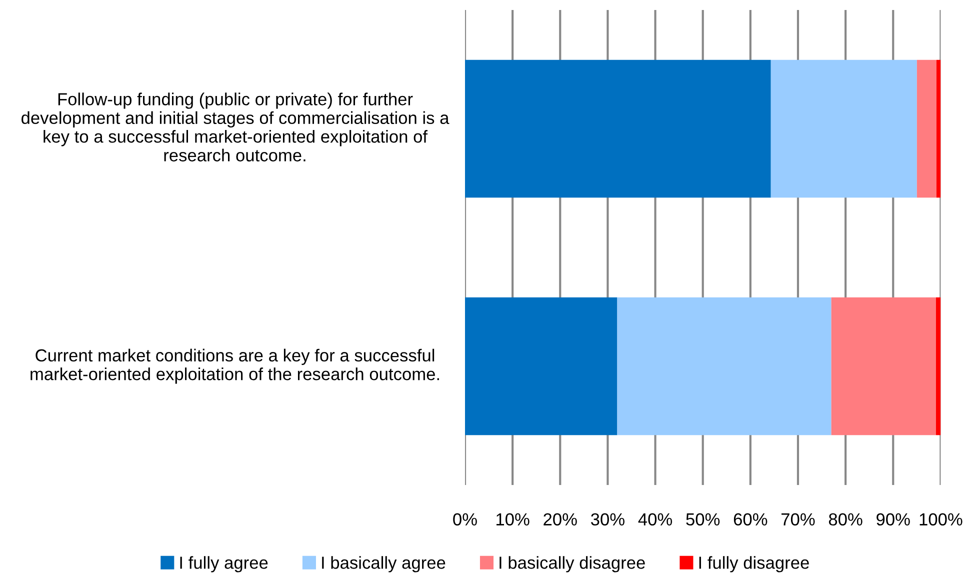  Describe the element at coordinates (655, 519) in the screenshot. I see `x-tick-label: 40%` at that location.